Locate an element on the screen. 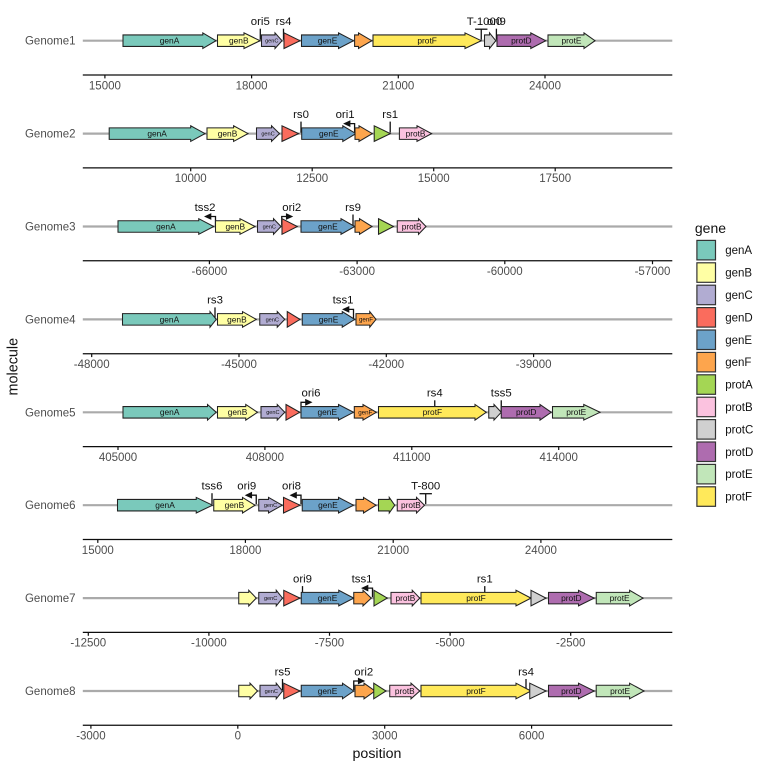  svg-text: 408000 is located at coordinates (265, 458).